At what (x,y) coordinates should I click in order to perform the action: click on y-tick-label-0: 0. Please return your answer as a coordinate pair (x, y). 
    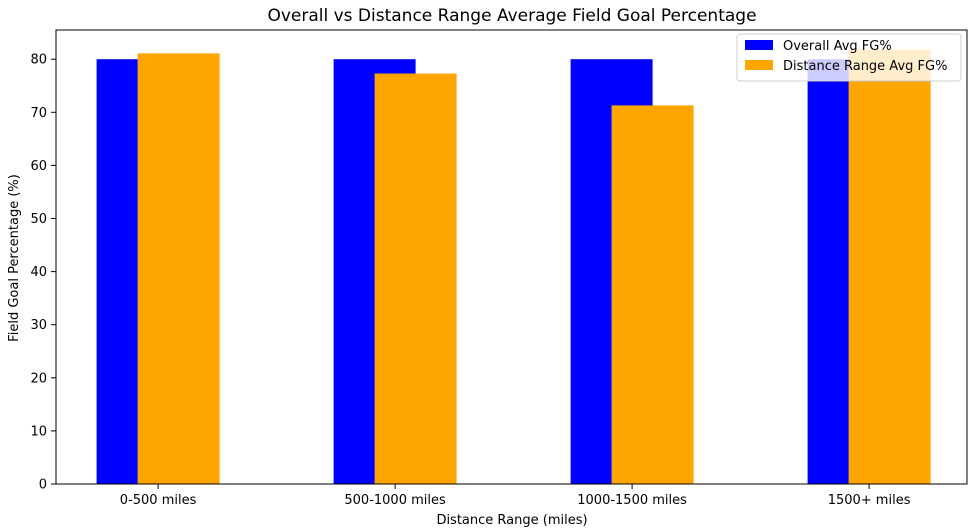
    Looking at the image, I should click on (43, 485).